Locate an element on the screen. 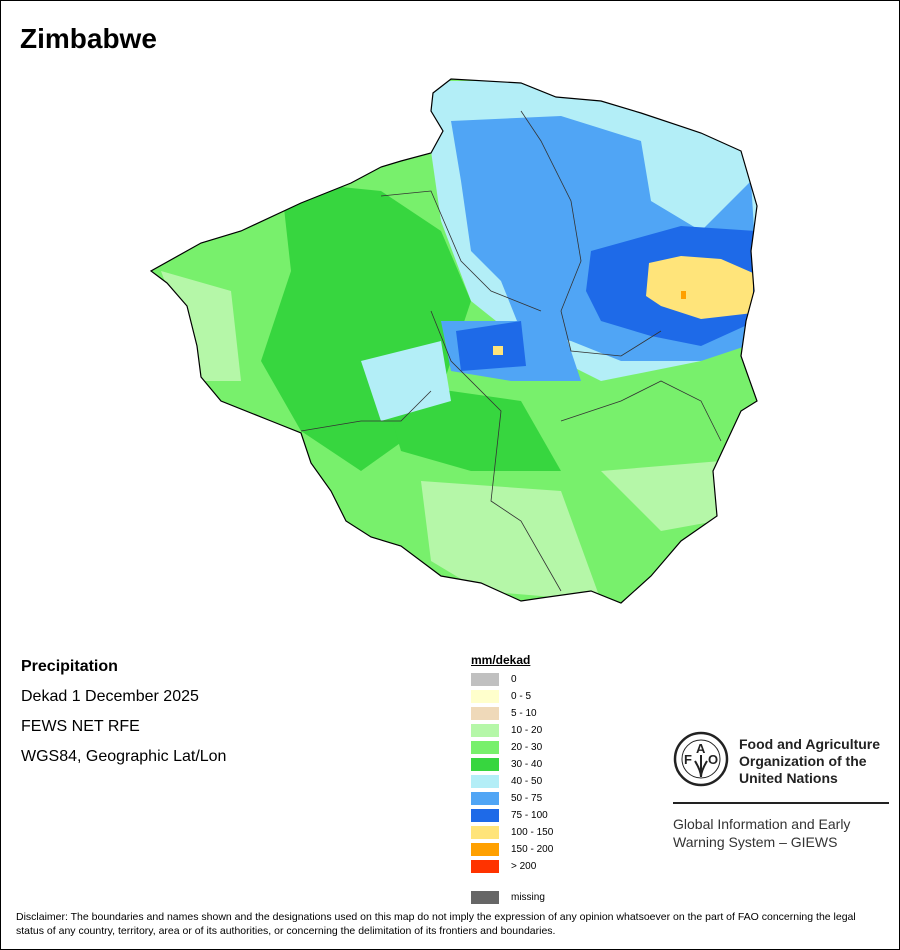 This screenshot has width=900, height=950. legend-item: 5 - 10 is located at coordinates (512, 713).